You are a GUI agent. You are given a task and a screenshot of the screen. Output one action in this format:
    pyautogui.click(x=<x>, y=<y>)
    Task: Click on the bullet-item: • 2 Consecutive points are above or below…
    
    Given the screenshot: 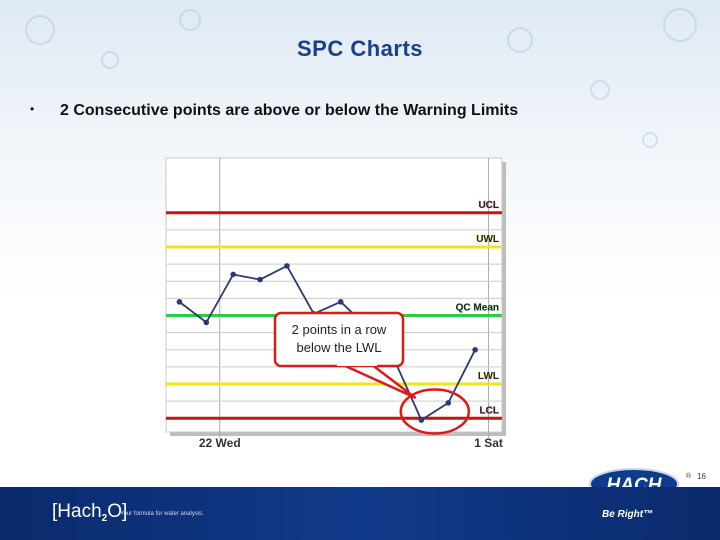 What is the action you would take?
    pyautogui.click(x=274, y=111)
    